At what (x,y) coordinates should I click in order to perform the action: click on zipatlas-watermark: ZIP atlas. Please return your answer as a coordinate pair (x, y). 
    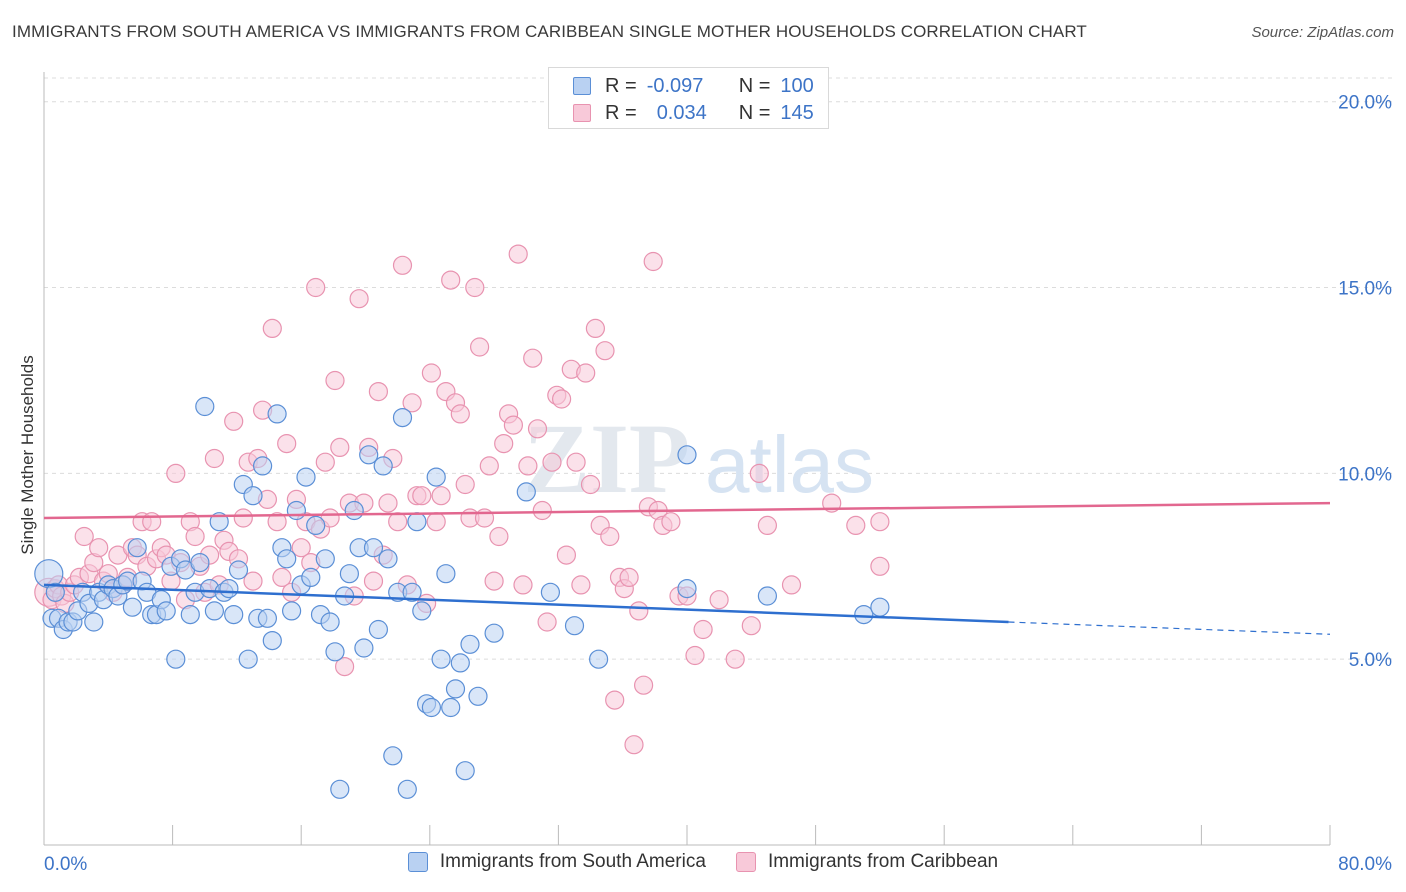
    Looking at the image, I should click on (698, 458).